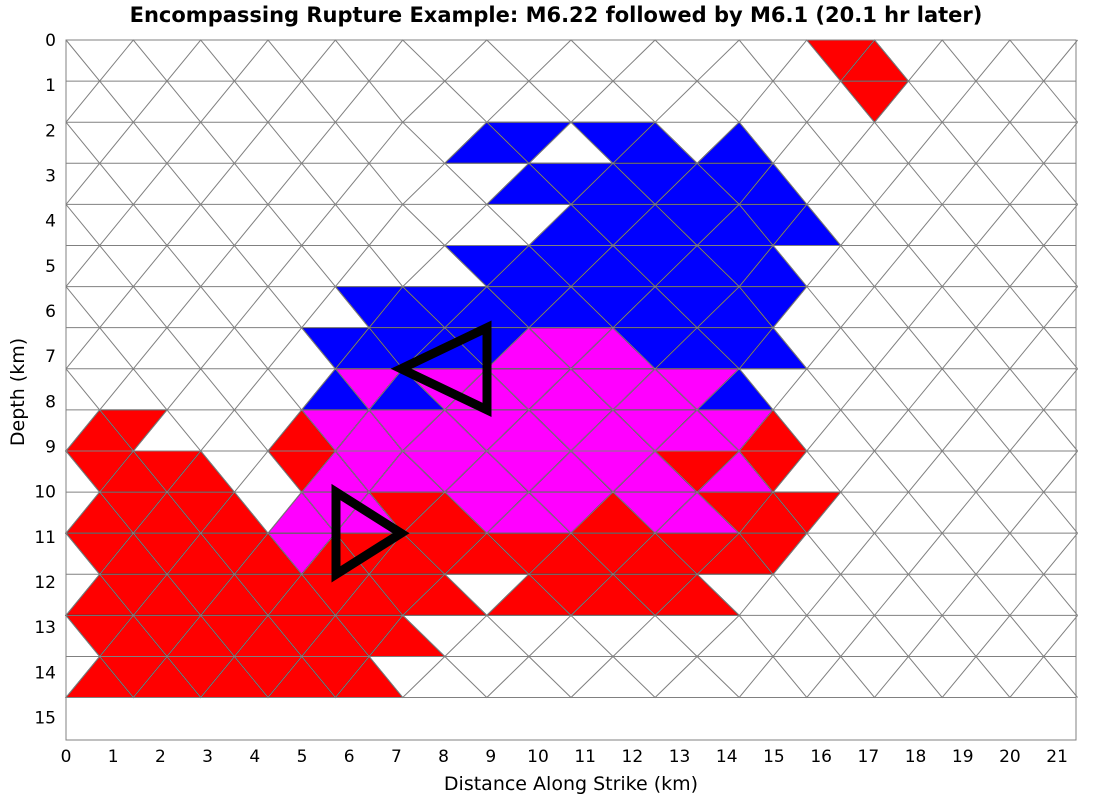  Describe the element at coordinates (207, 757) in the screenshot. I see `x-tick-label: 3` at that location.